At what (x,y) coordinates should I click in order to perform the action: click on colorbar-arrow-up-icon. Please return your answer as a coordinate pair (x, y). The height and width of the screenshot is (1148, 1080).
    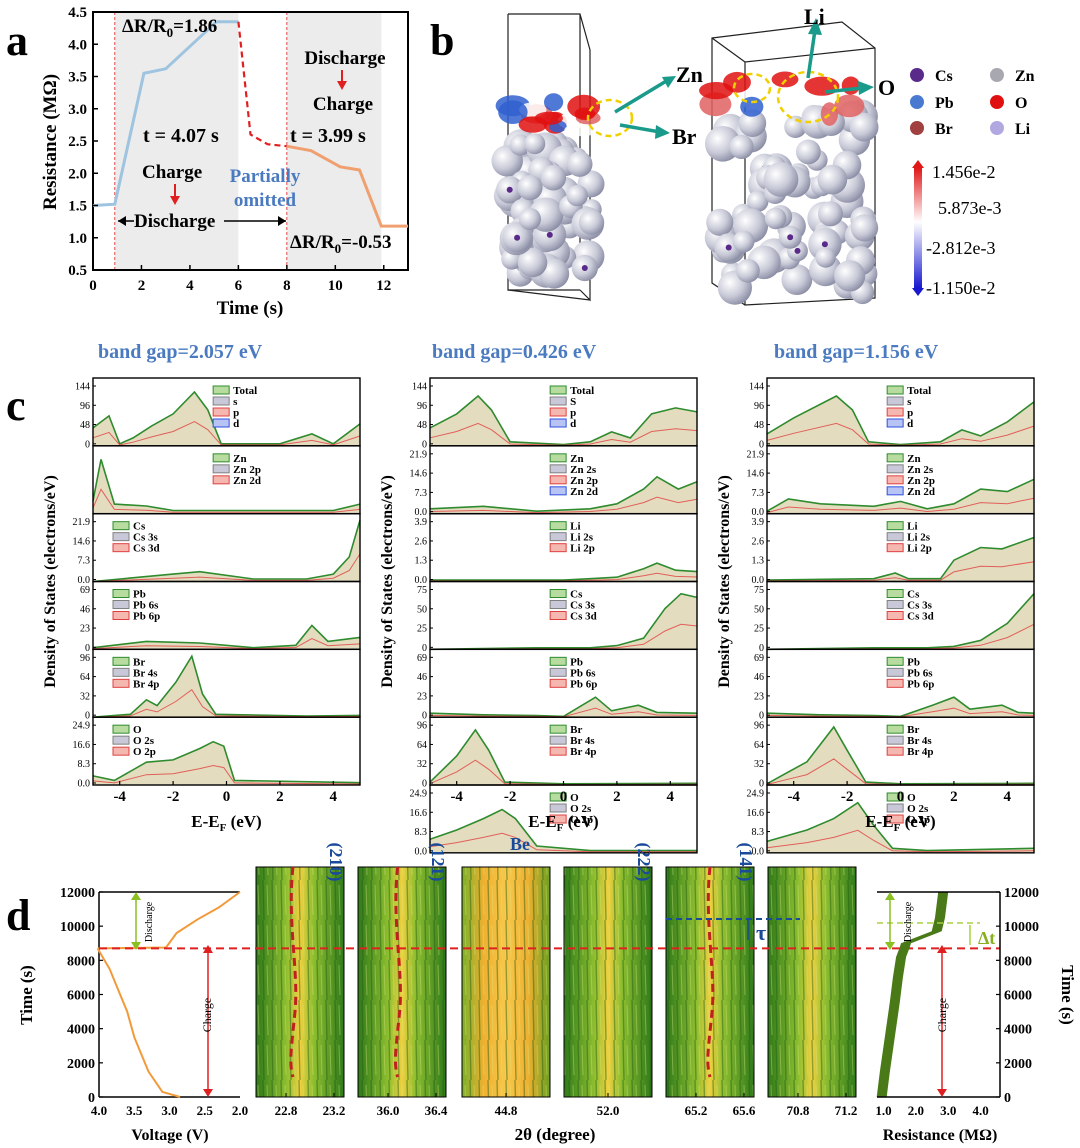
    Looking at the image, I should click on (918, 164).